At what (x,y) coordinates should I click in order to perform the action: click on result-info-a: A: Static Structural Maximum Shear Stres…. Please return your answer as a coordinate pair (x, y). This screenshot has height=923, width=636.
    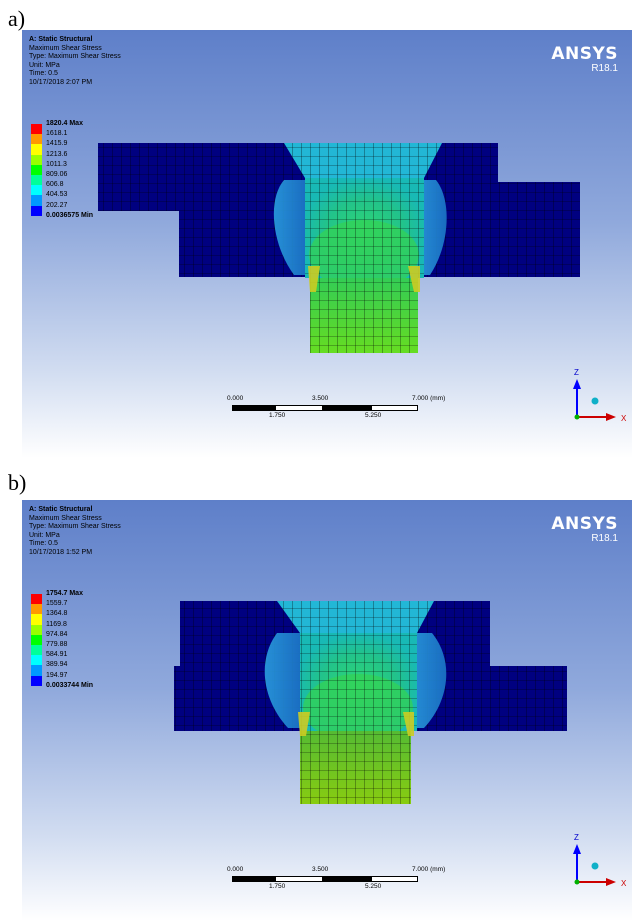
    Looking at the image, I should click on (75, 62).